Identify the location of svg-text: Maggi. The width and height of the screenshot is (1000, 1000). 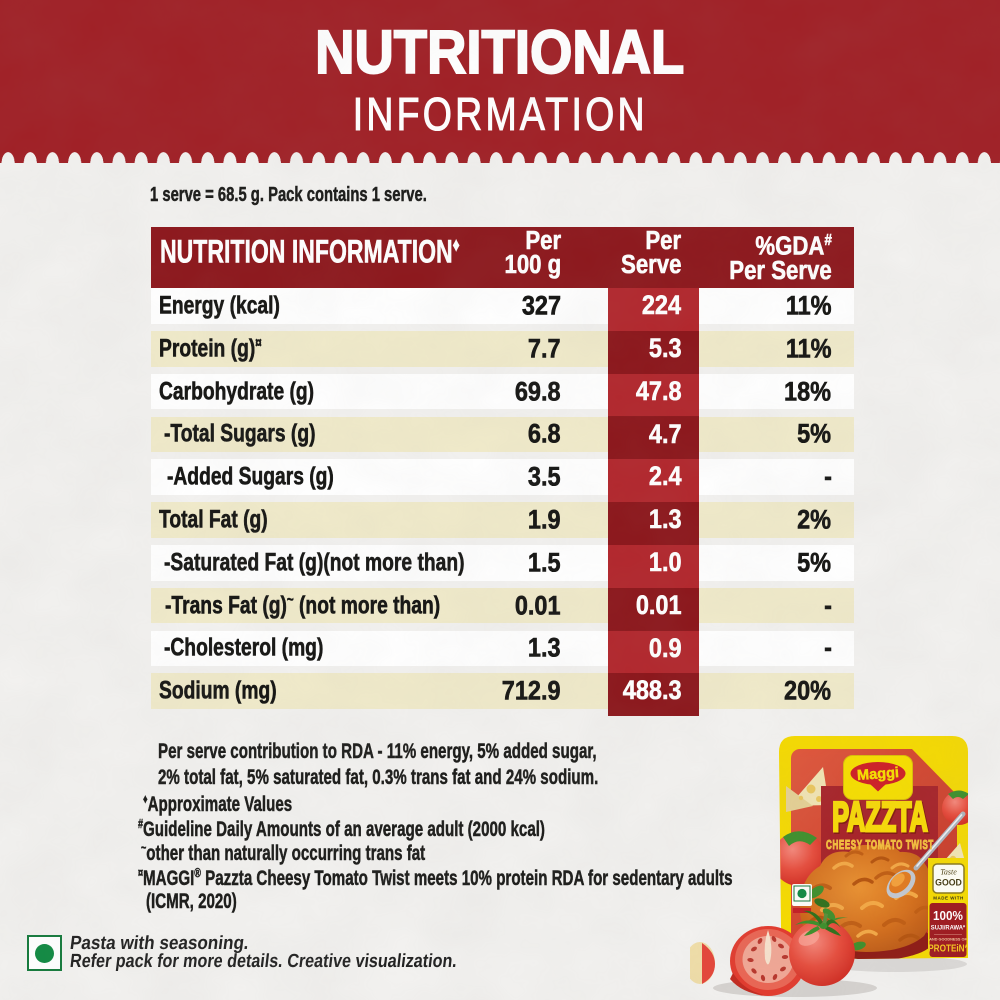
(878, 774).